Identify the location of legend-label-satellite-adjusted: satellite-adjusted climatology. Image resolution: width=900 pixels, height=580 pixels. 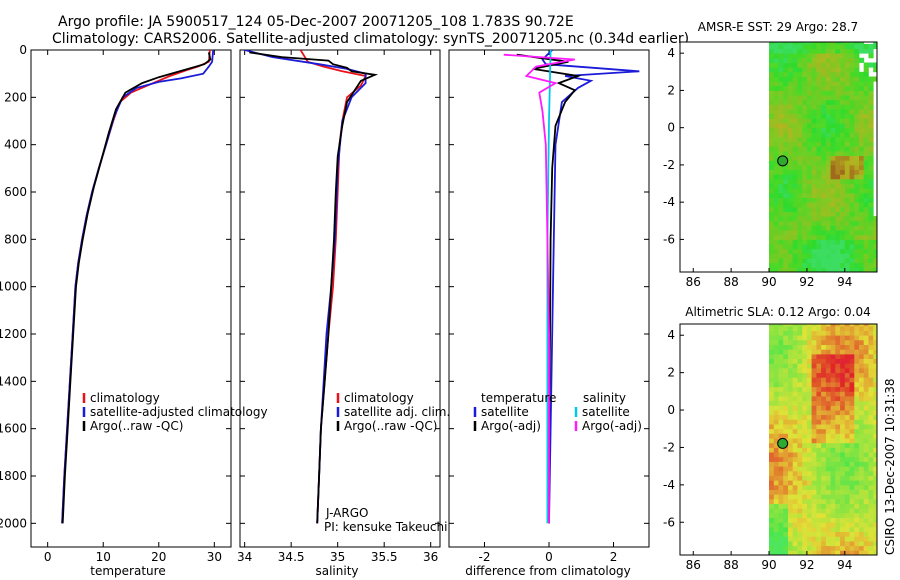
(179, 412).